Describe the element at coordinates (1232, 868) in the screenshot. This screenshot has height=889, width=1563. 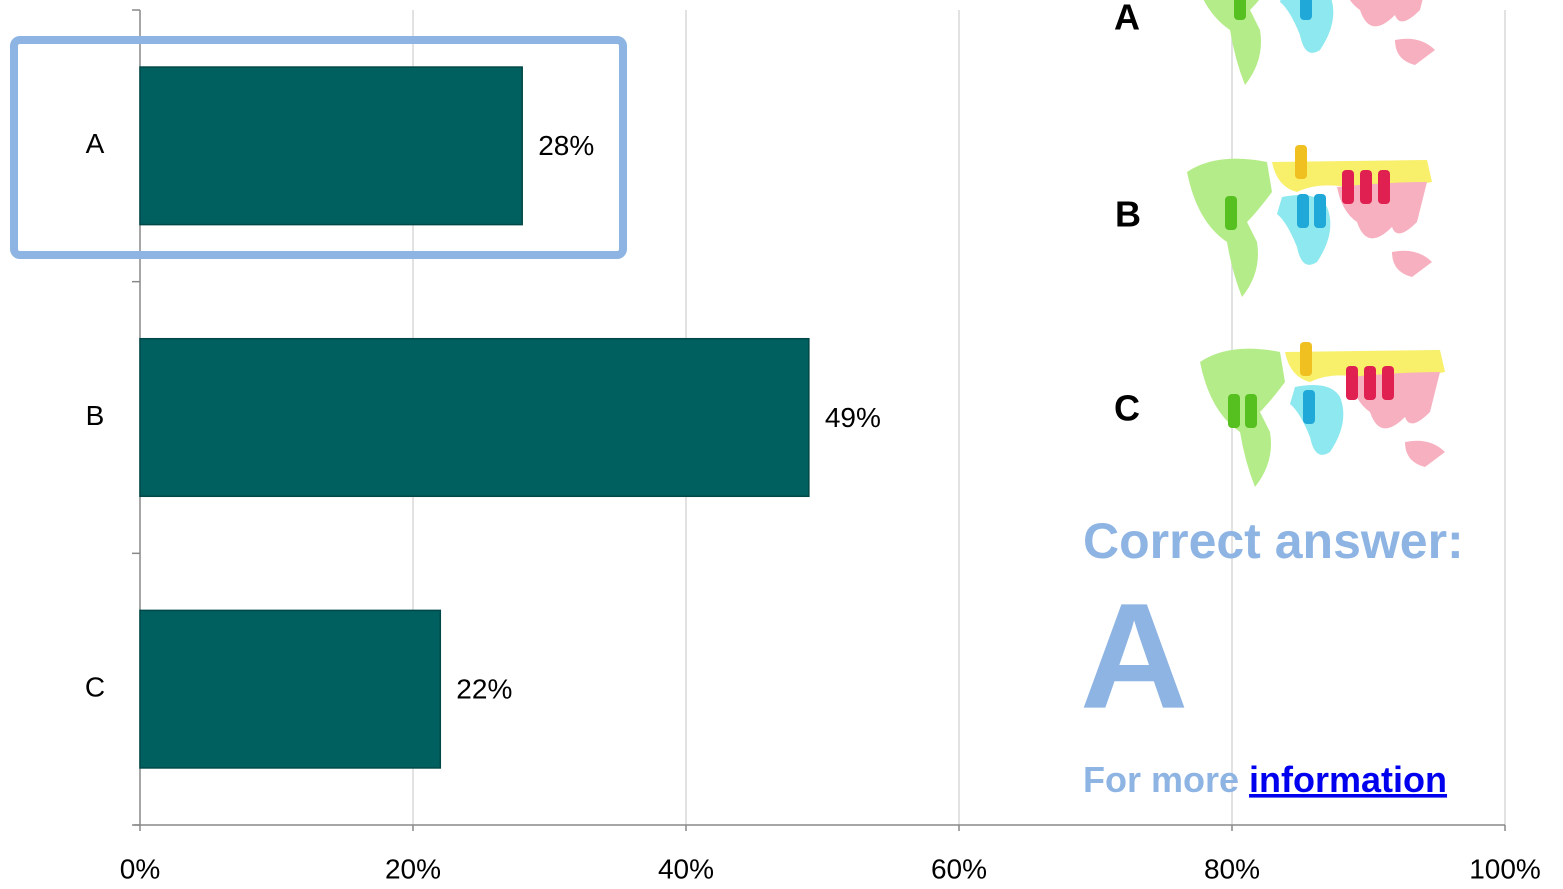
I see `x-tick-label: 80%` at that location.